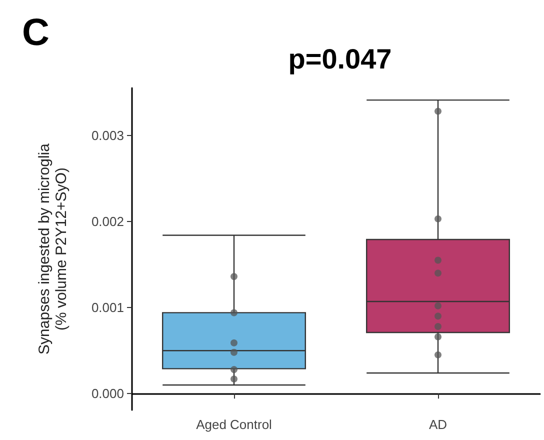  I want to click on x-tick-label: AD, so click(438, 424).